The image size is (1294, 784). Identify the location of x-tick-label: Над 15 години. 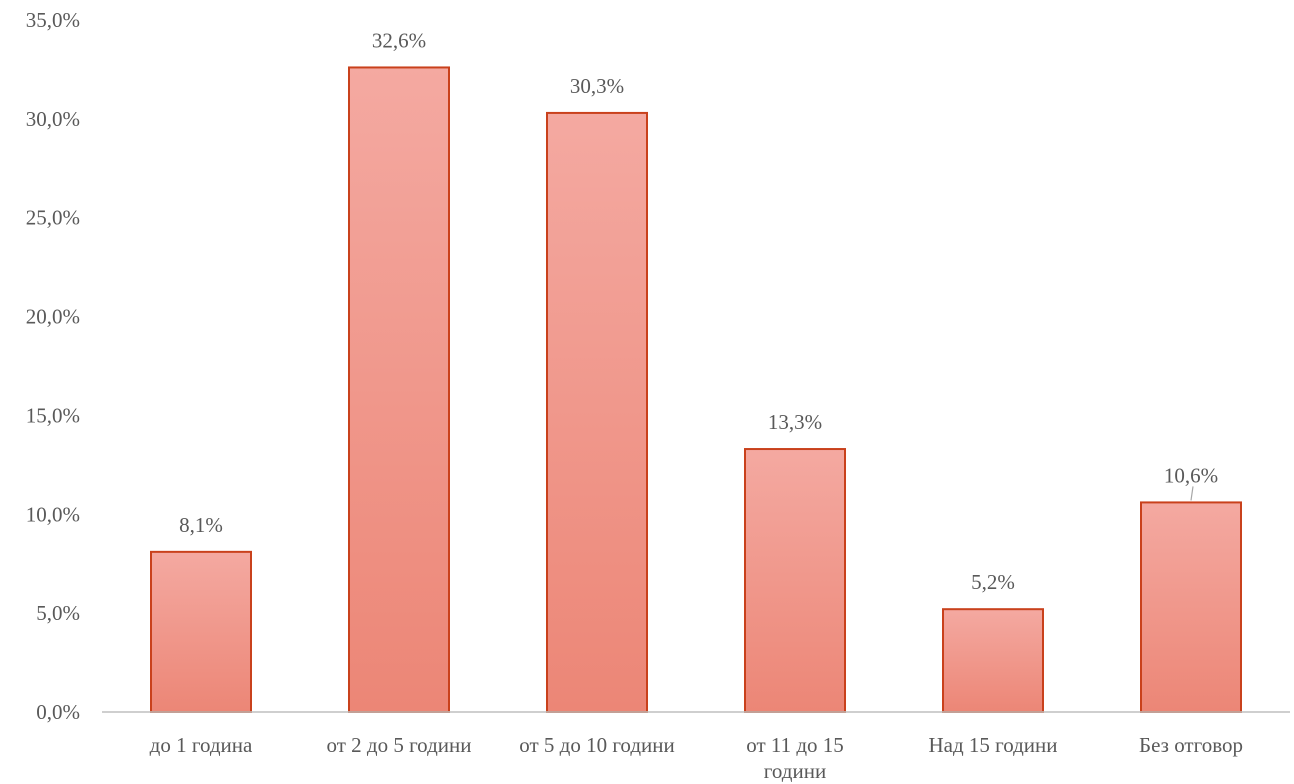
(992, 745).